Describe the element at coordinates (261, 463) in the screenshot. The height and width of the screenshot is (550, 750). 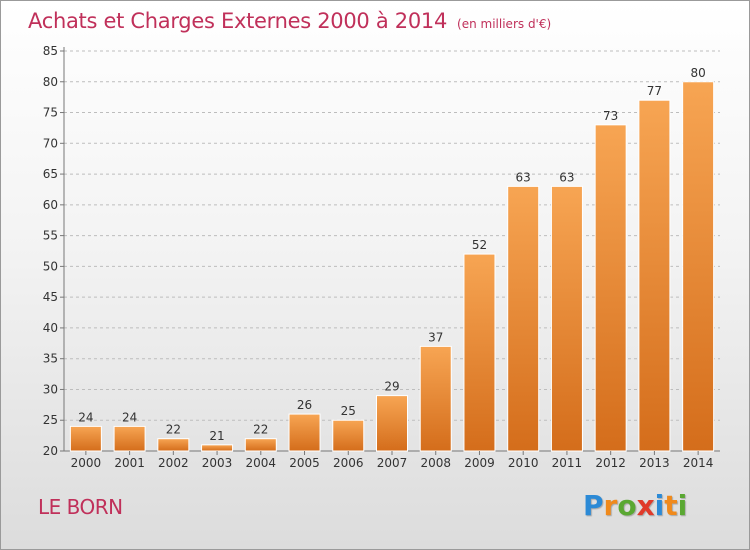
I see `x-tick-label: 2004` at that location.